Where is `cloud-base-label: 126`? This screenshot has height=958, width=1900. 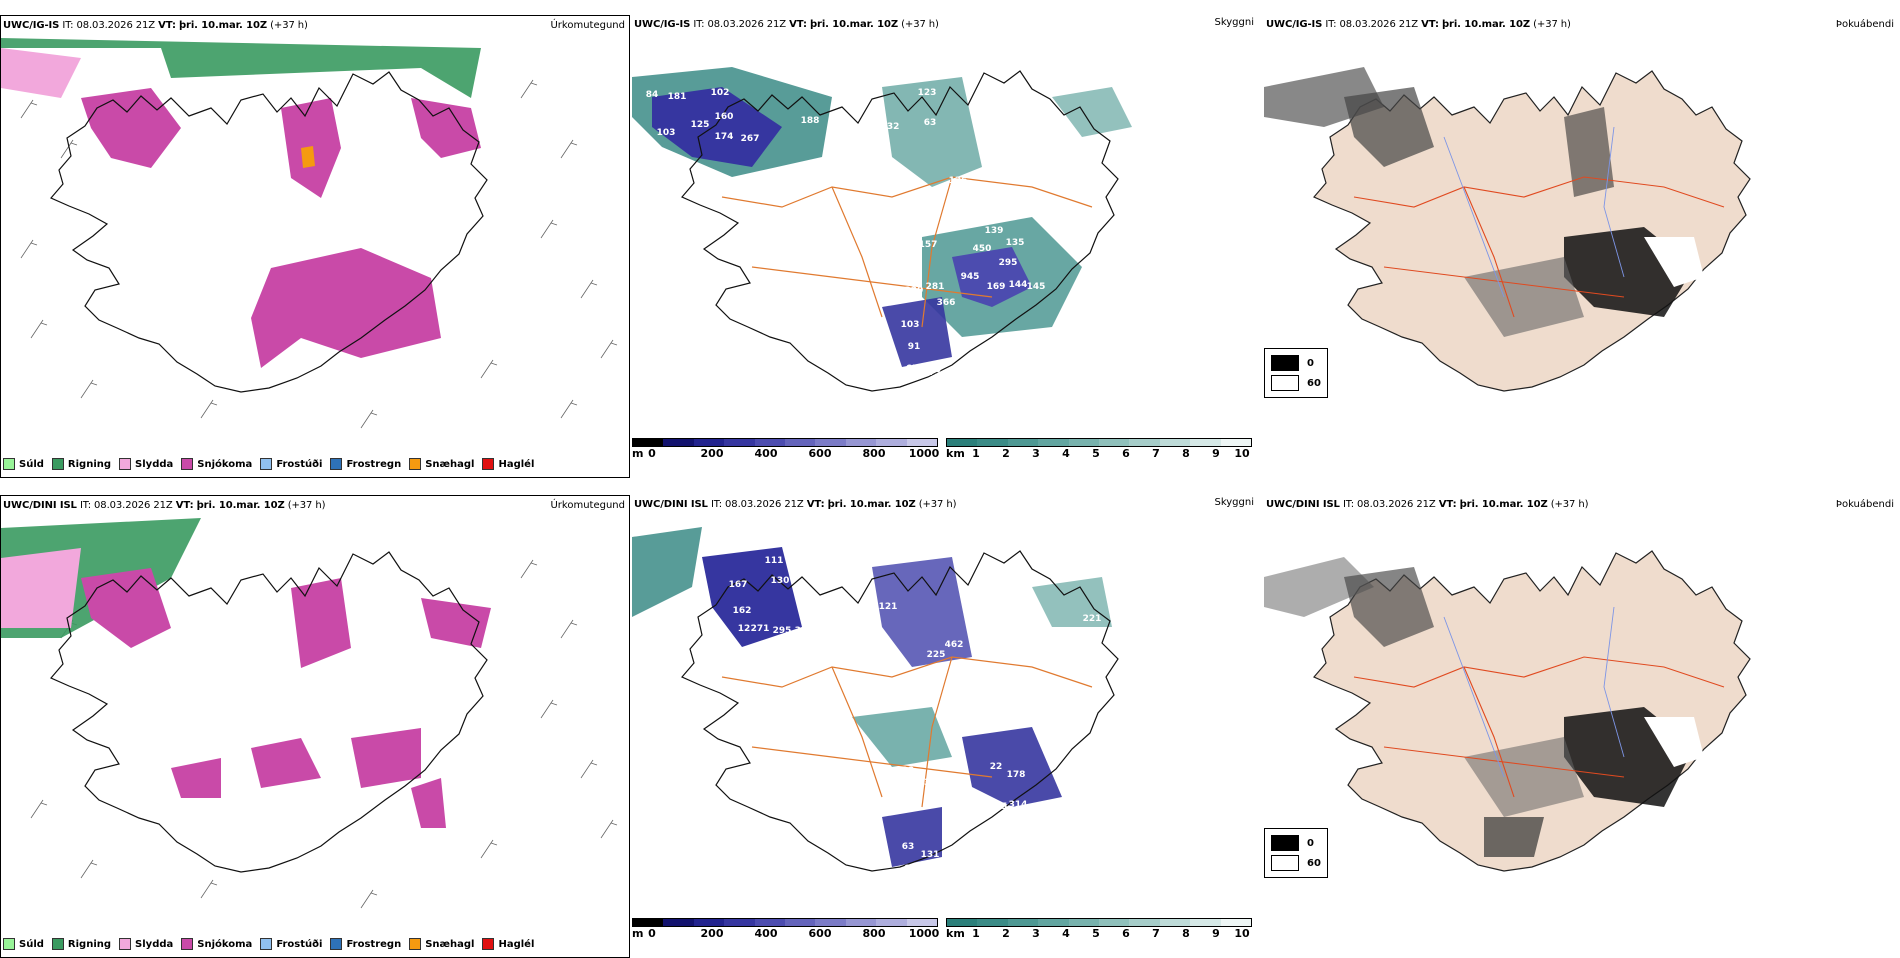
cloud-base-label: 126 is located at coordinates (958, 181).